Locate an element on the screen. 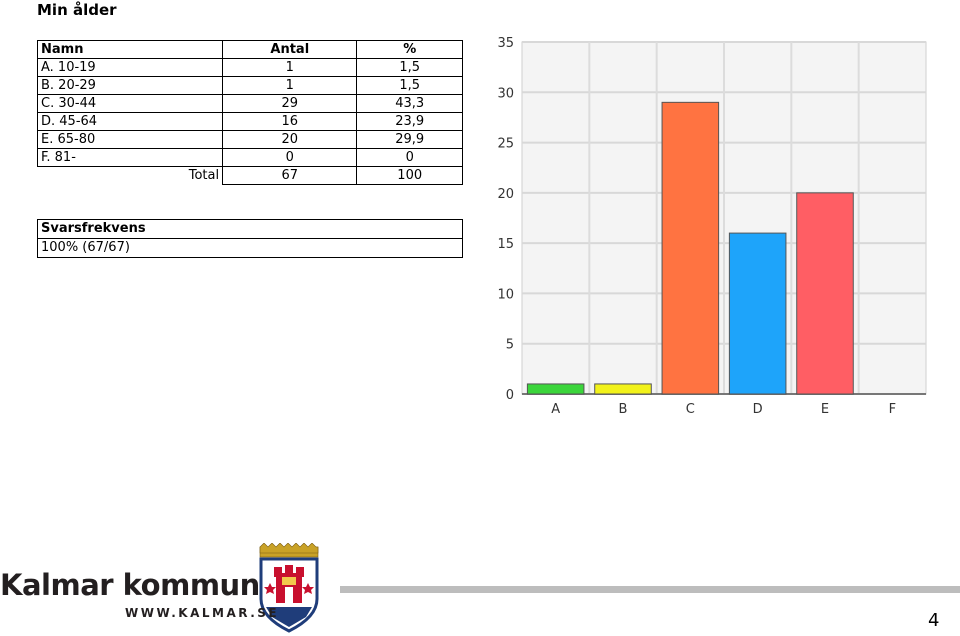 This screenshot has width=960, height=636. table-row: D. 45-64 16 23,9 is located at coordinates (249, 121).